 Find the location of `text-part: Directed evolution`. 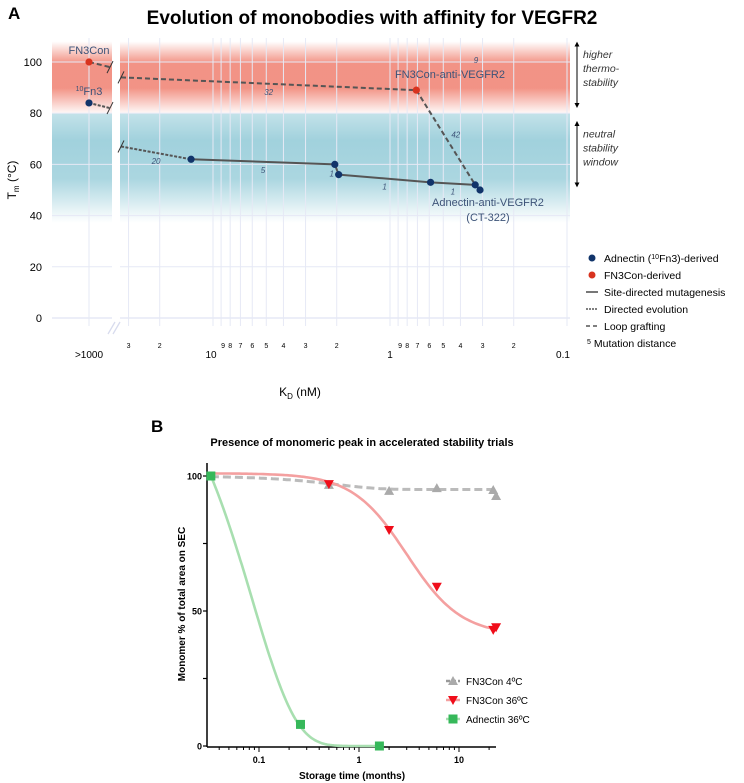

text-part: Directed evolution is located at coordinates (646, 310).